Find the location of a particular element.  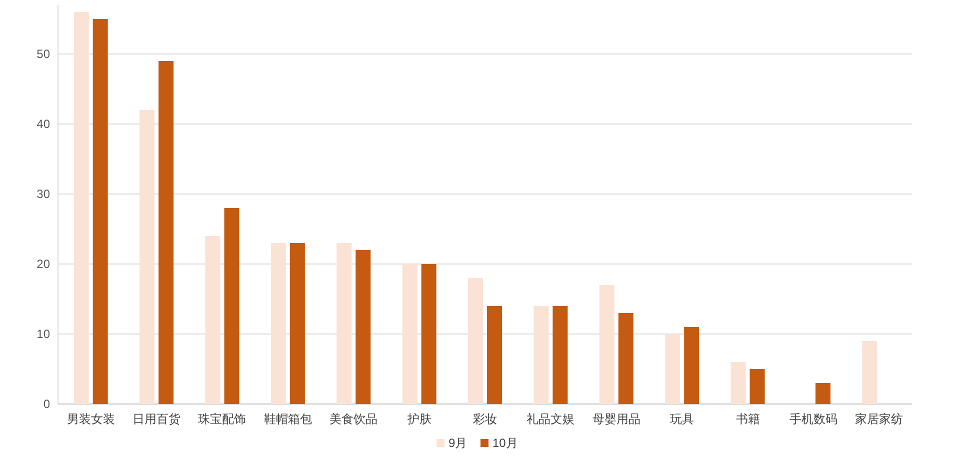

x-tick-label: 母婴用品 is located at coordinates (616, 419).